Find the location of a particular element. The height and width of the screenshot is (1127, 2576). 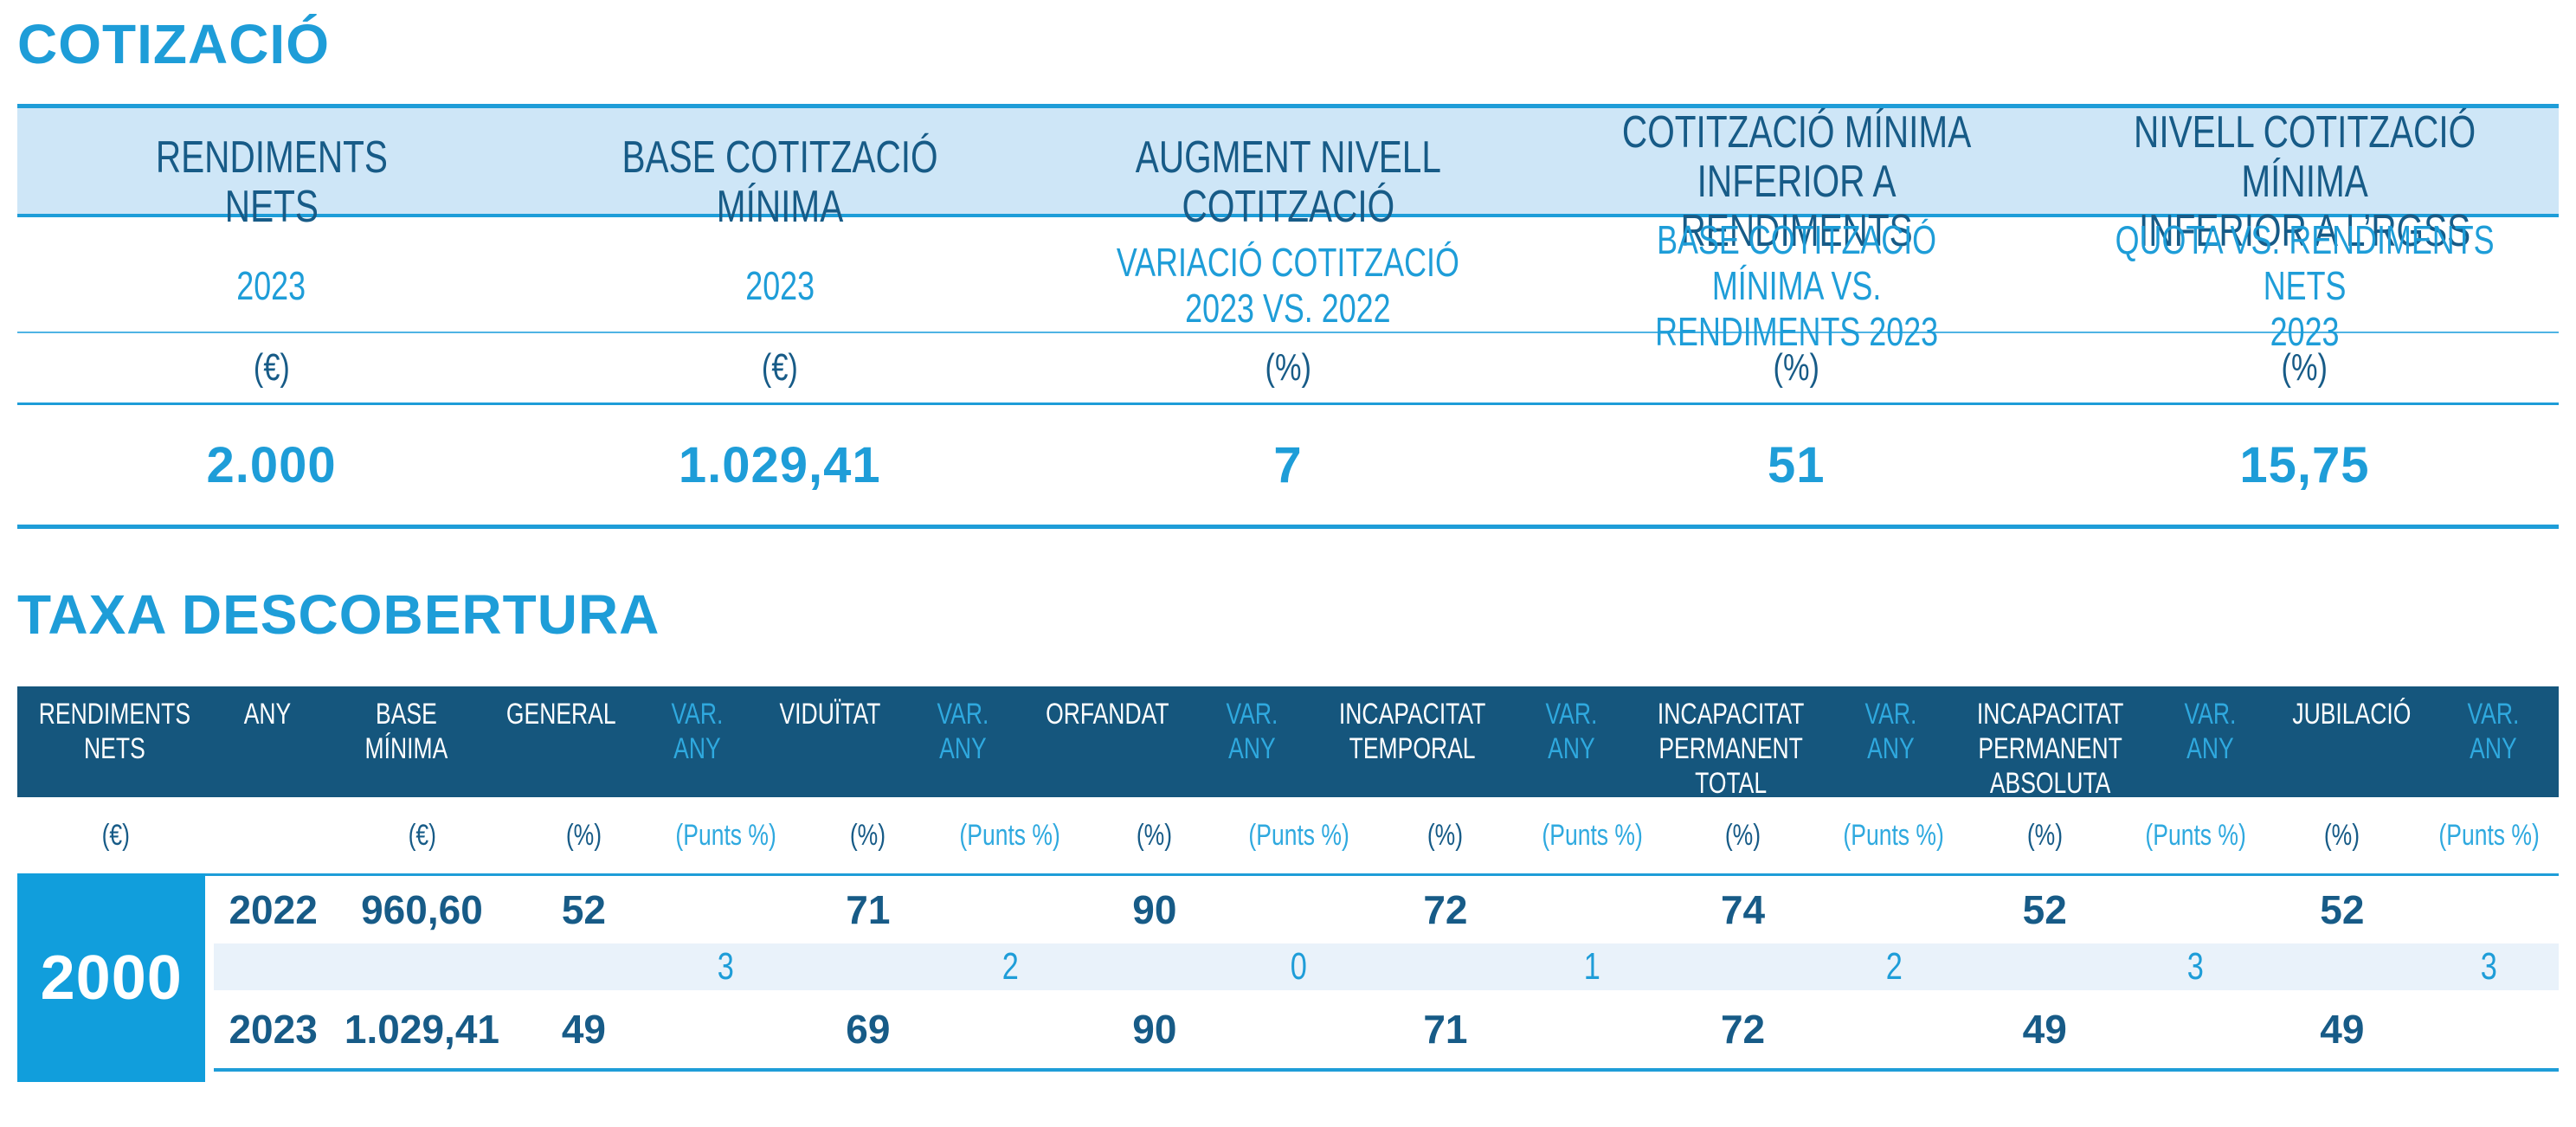

taxa-header-any: ANY is located at coordinates (267, 714).